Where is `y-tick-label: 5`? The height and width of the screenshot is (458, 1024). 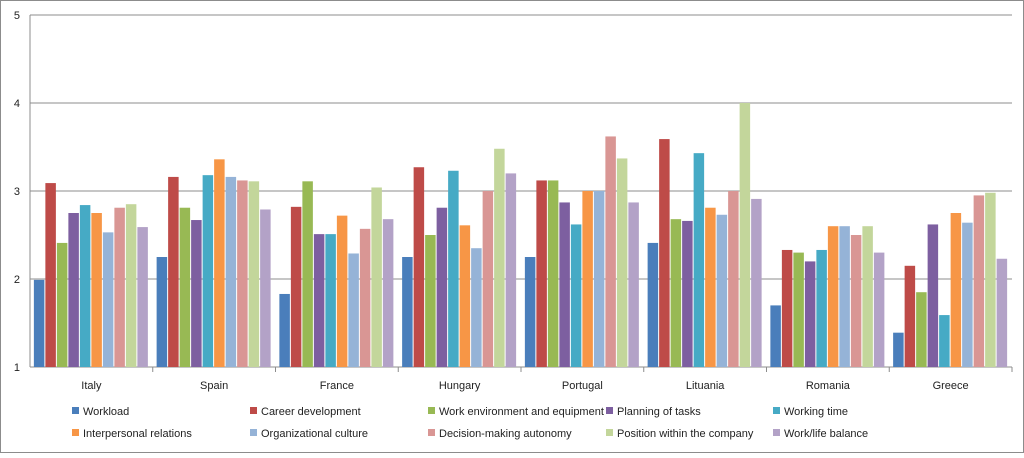 y-tick-label: 5 is located at coordinates (17, 16).